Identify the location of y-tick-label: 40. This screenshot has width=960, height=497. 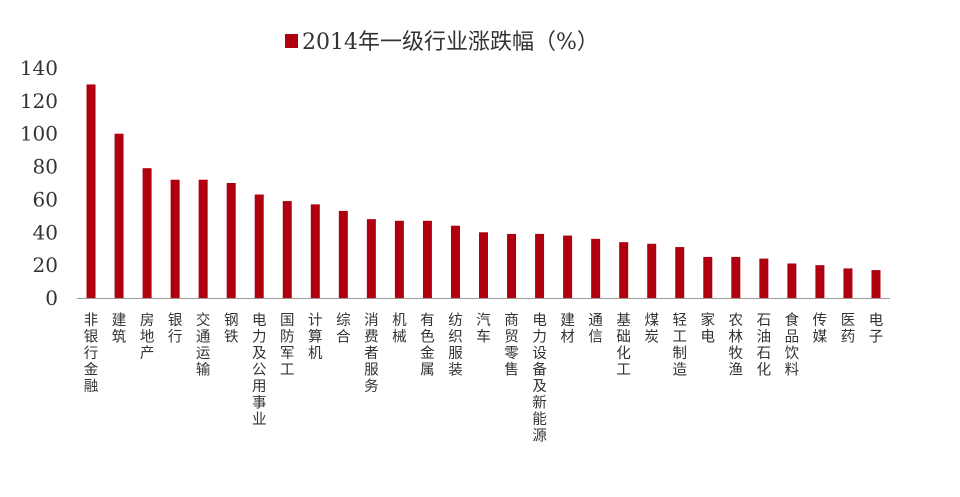
(45, 232).